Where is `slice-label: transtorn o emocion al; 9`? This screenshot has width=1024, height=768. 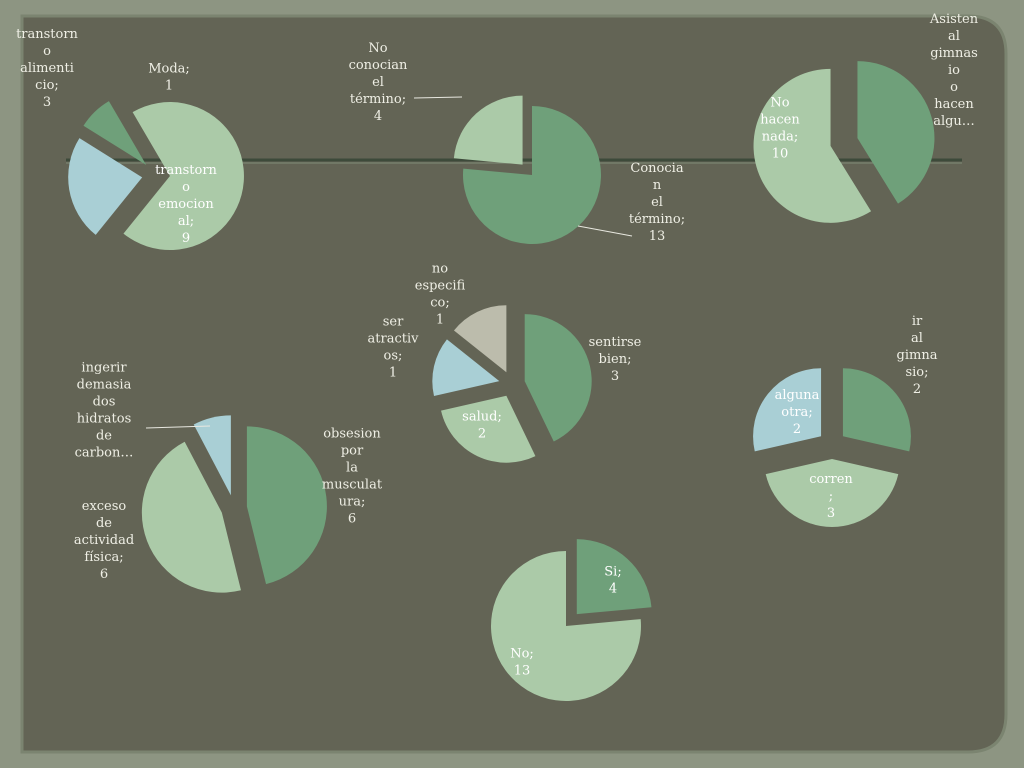
slice-label: transtorn o emocion al; 9 is located at coordinates (186, 204).